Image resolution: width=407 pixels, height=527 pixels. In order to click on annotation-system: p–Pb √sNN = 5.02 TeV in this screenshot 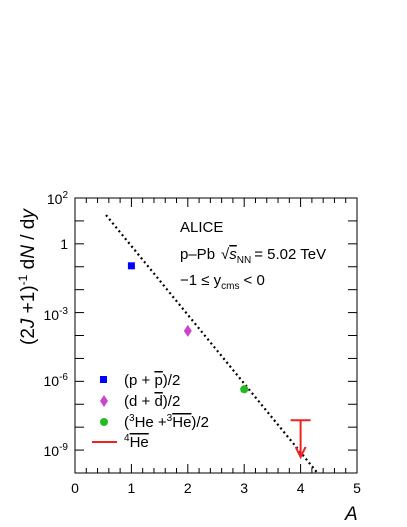, I will do `click(253, 256)`.